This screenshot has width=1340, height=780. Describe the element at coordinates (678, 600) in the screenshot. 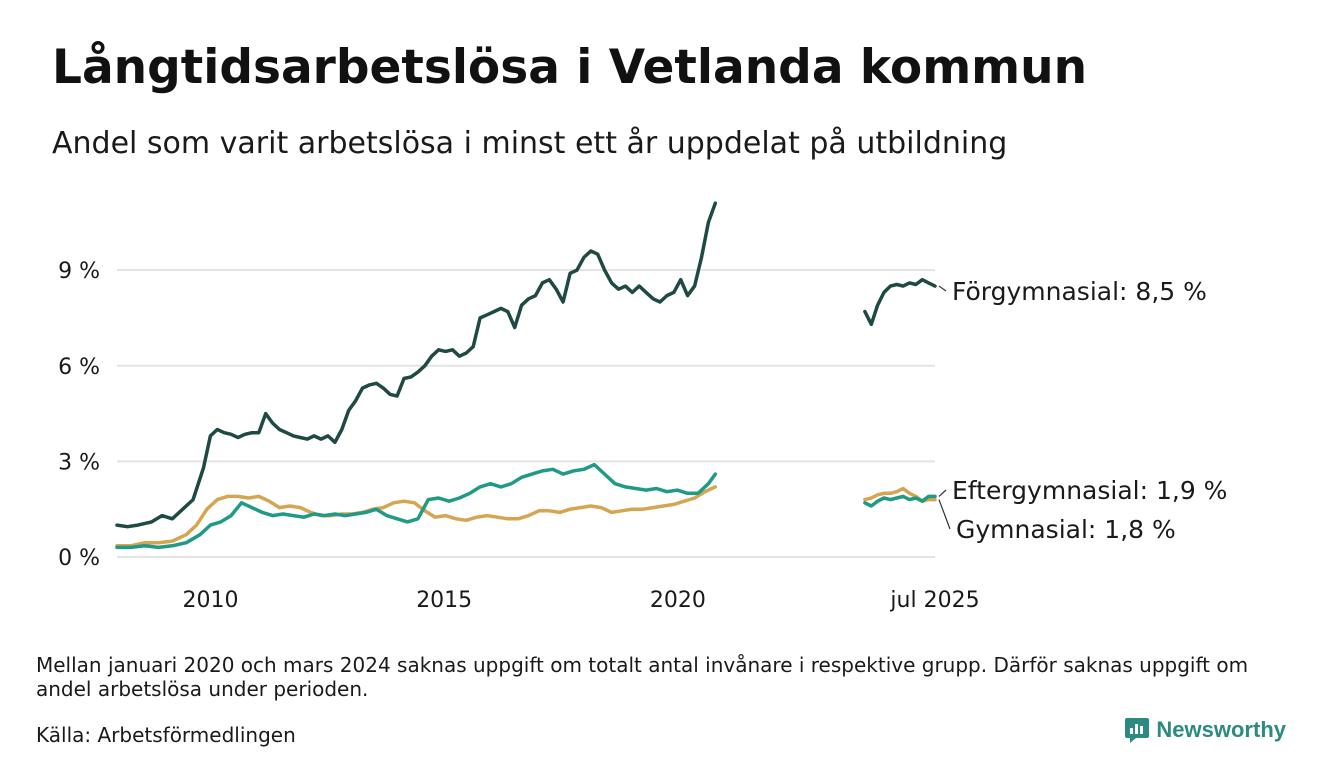

I see `x-tick-label: 2020` at that location.